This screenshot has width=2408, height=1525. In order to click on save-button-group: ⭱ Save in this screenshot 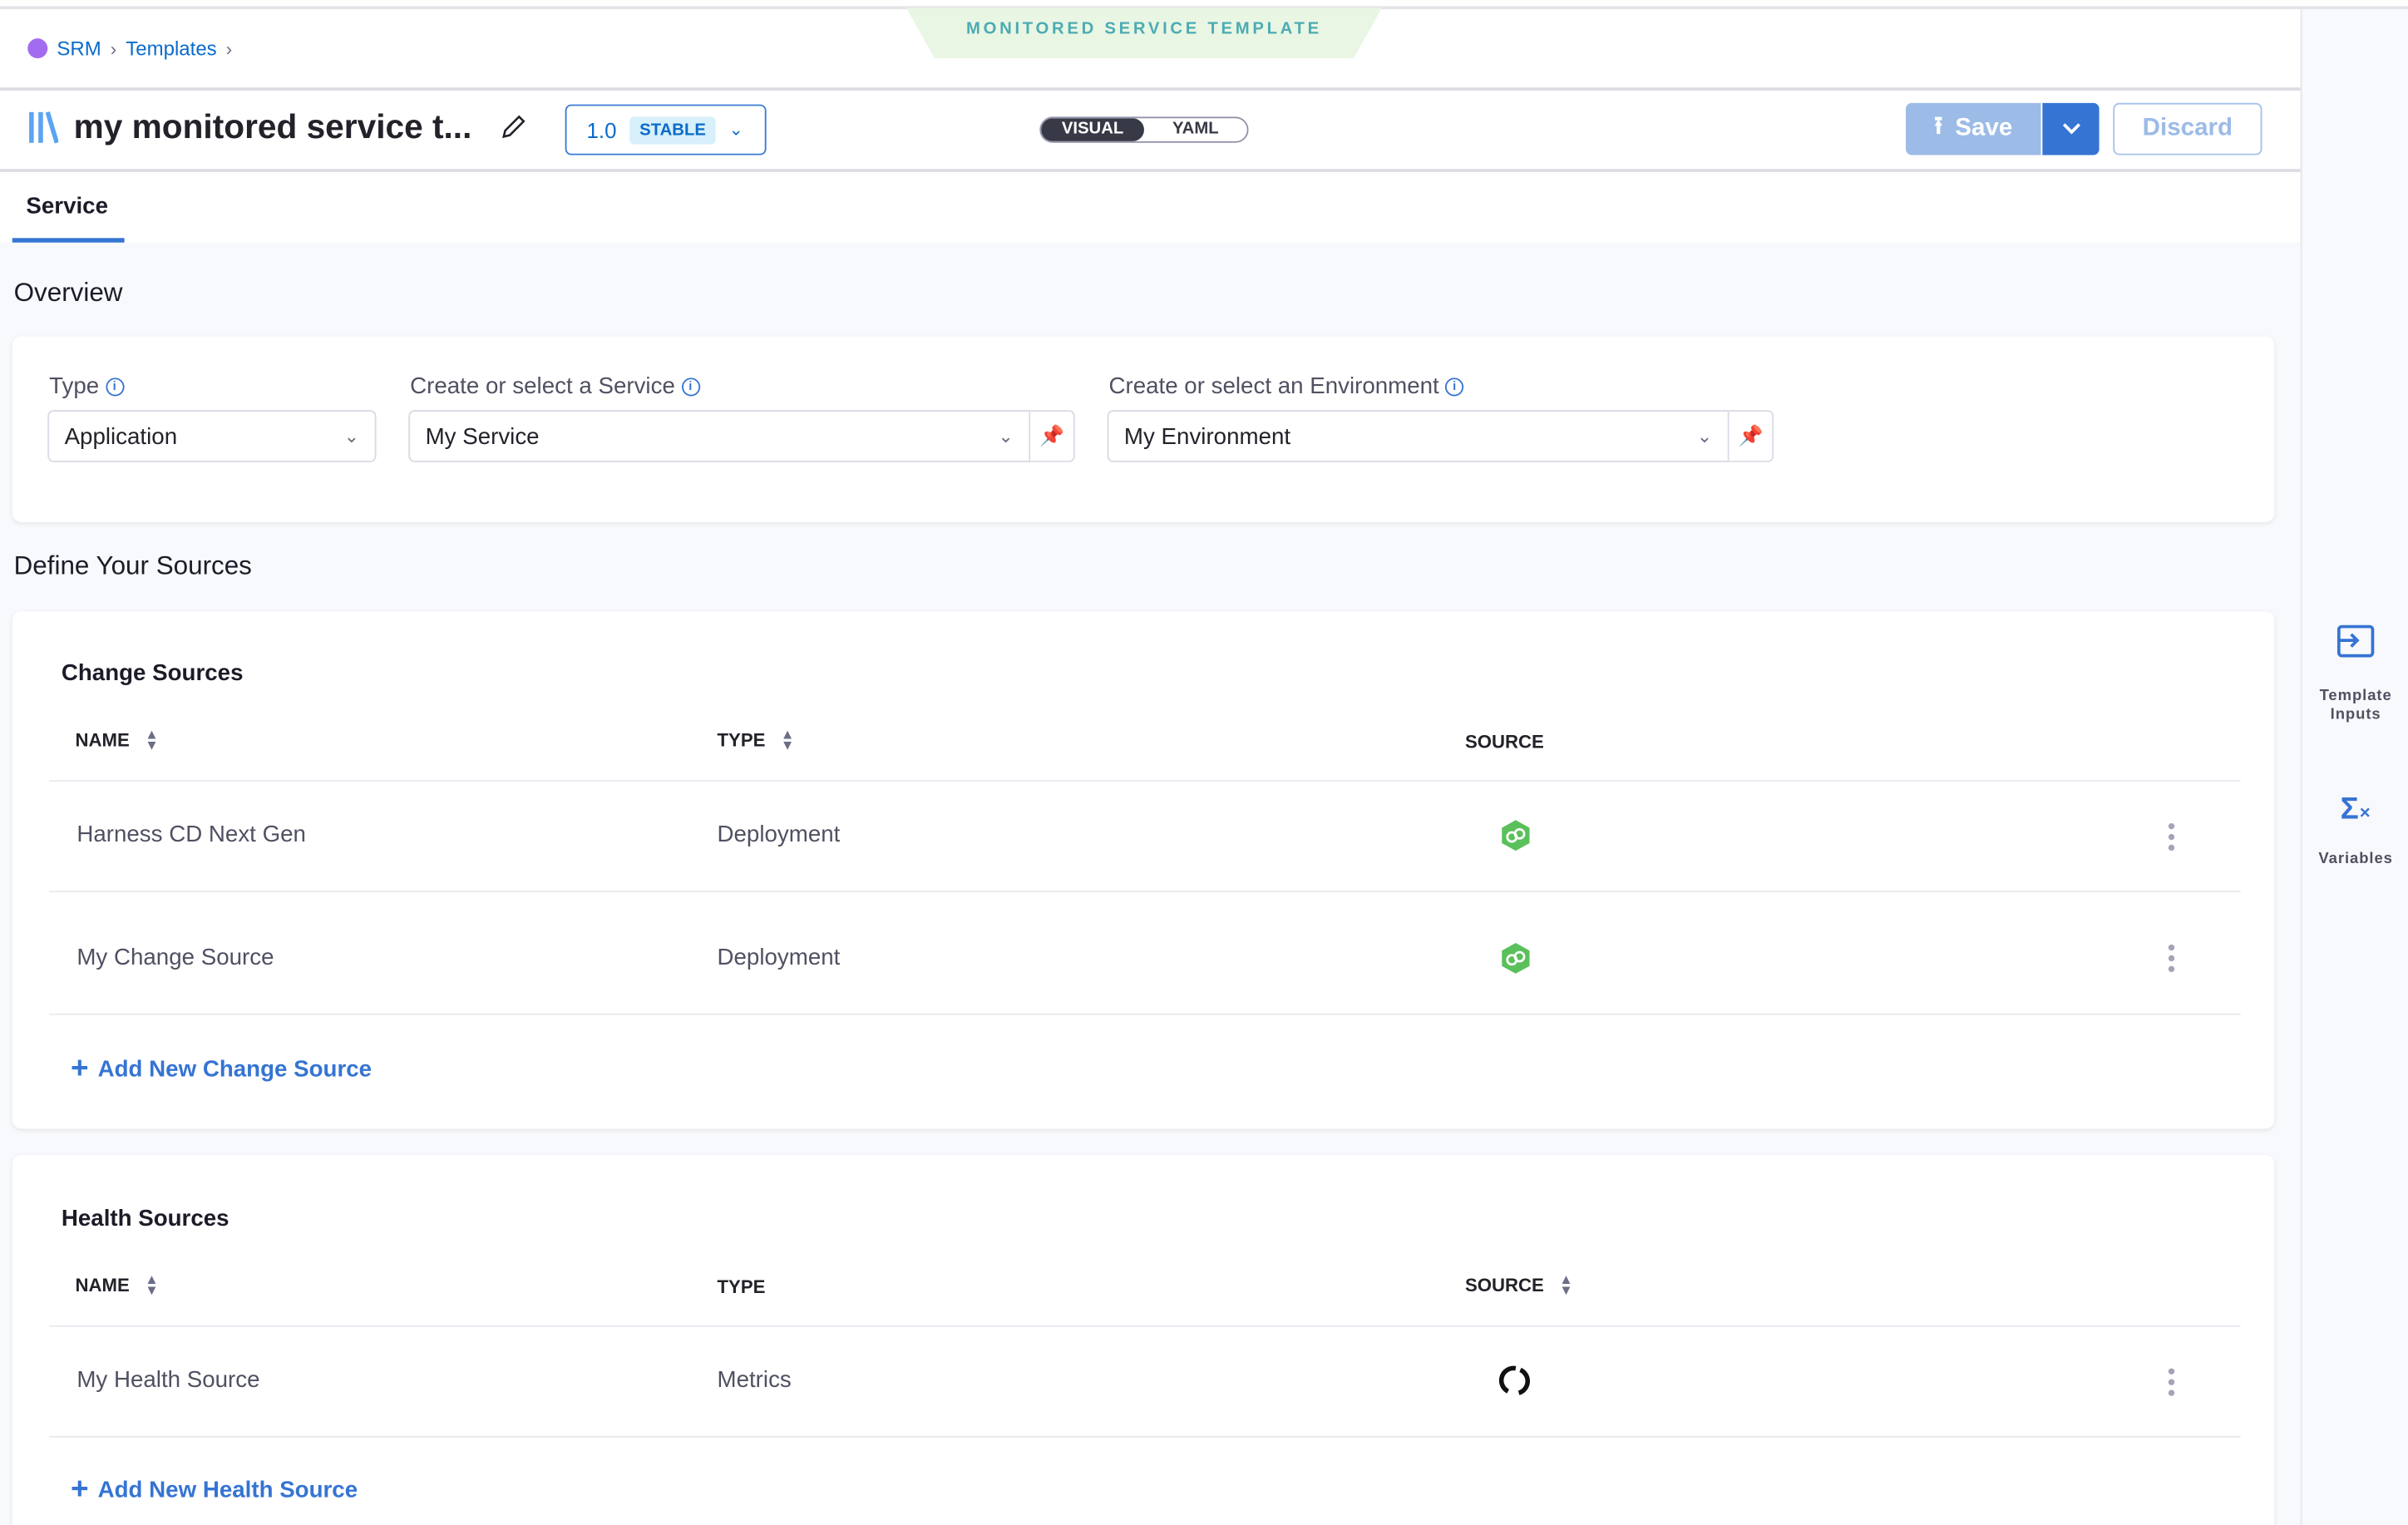, I will do `click(2003, 128)`.